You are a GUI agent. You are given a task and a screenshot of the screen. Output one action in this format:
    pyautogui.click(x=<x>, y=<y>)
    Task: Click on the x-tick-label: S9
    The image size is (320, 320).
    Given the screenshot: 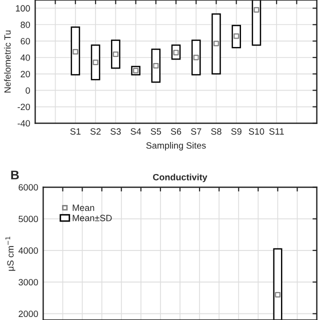 What is the action you would take?
    pyautogui.click(x=236, y=131)
    